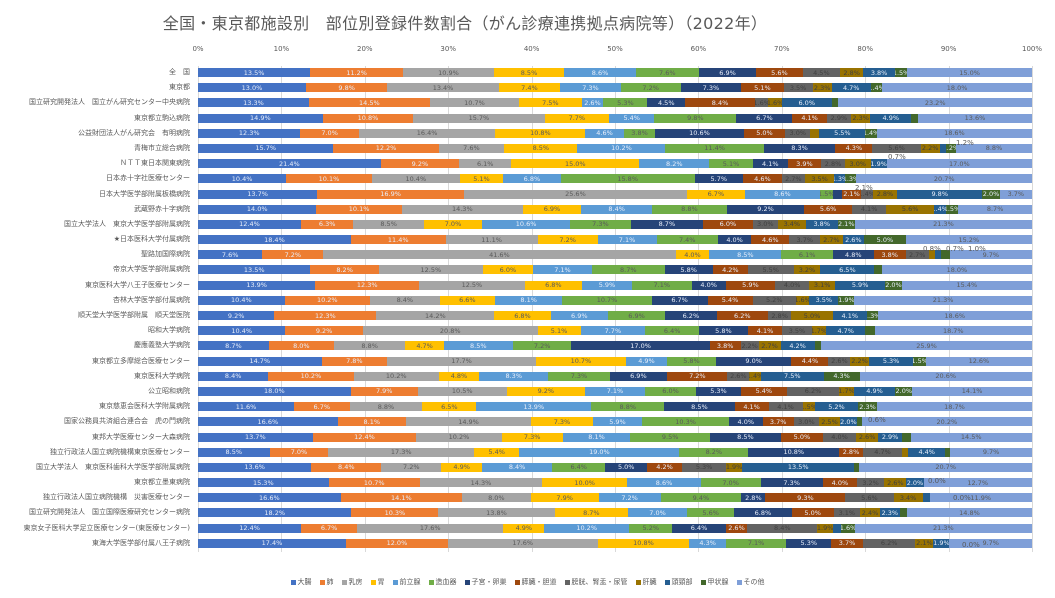 Image resolution: width=1055 pixels, height=598 pixels. What do you see at coordinates (870, 483) in the screenshot?
I see `bar-segment: 3.2%` at bounding box center [870, 483].